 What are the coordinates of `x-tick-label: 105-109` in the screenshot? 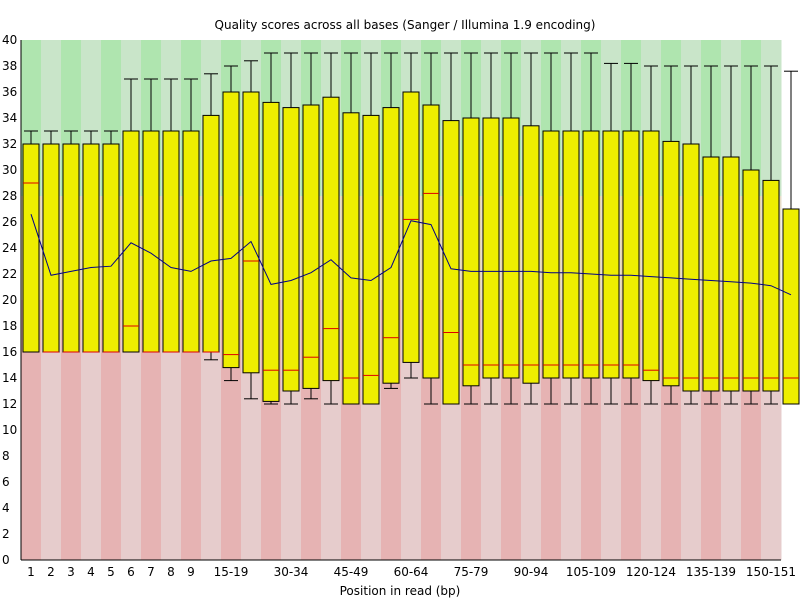 It's located at (591, 572).